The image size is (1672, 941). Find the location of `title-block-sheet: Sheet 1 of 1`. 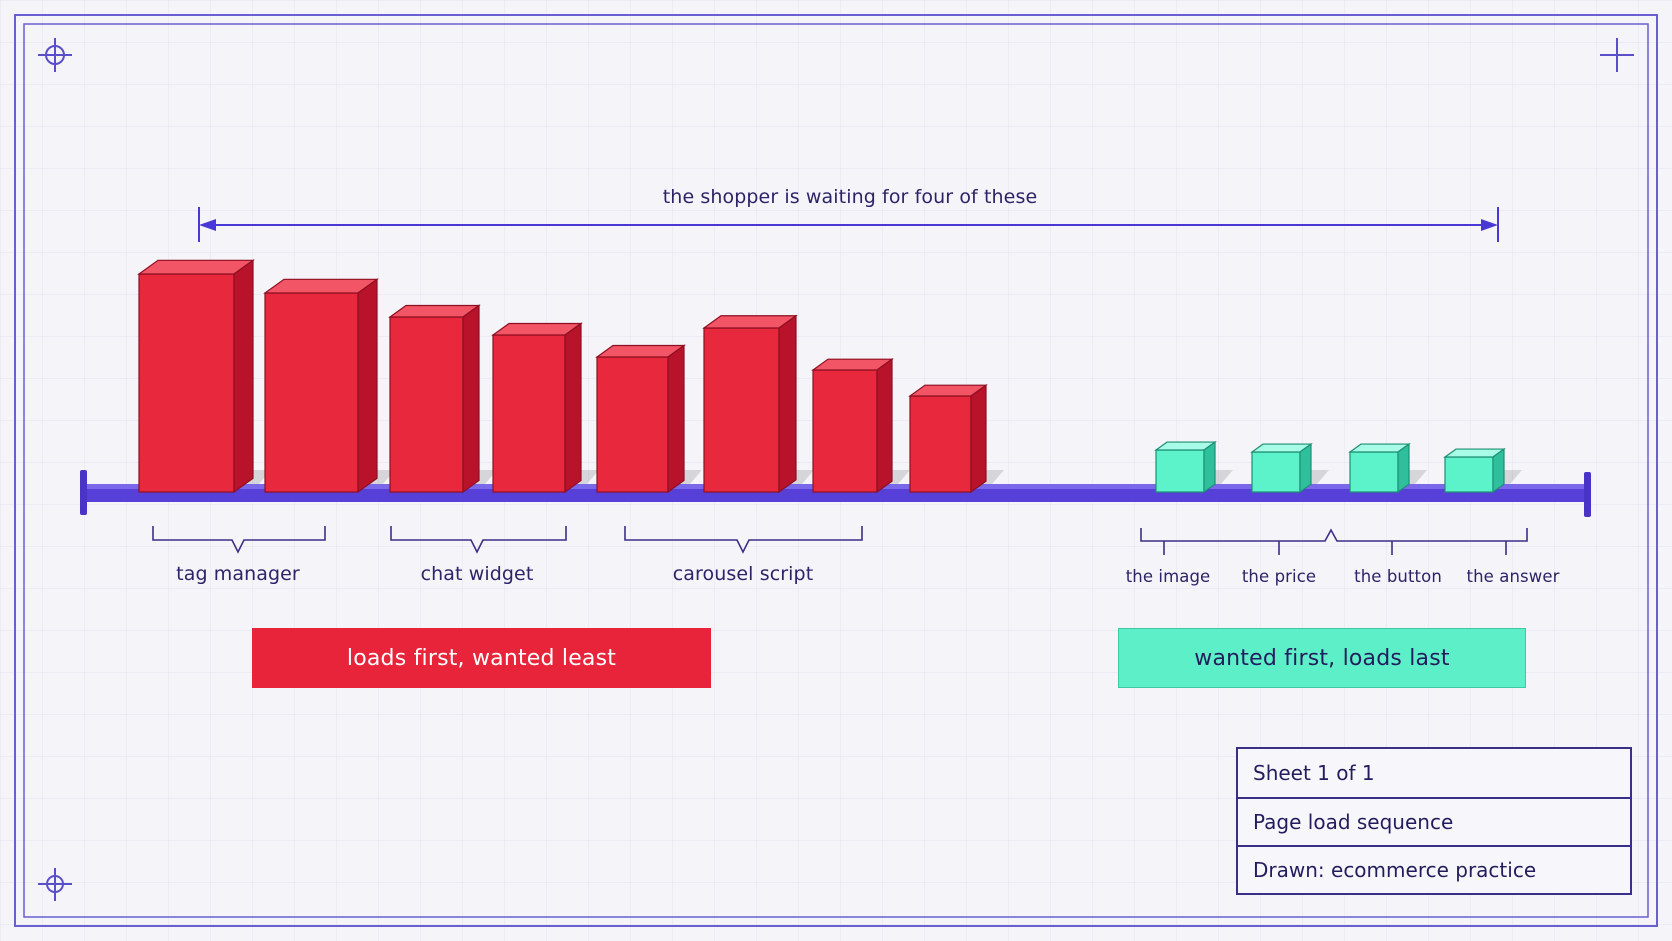

title-block-sheet: Sheet 1 of 1 is located at coordinates (1314, 773).